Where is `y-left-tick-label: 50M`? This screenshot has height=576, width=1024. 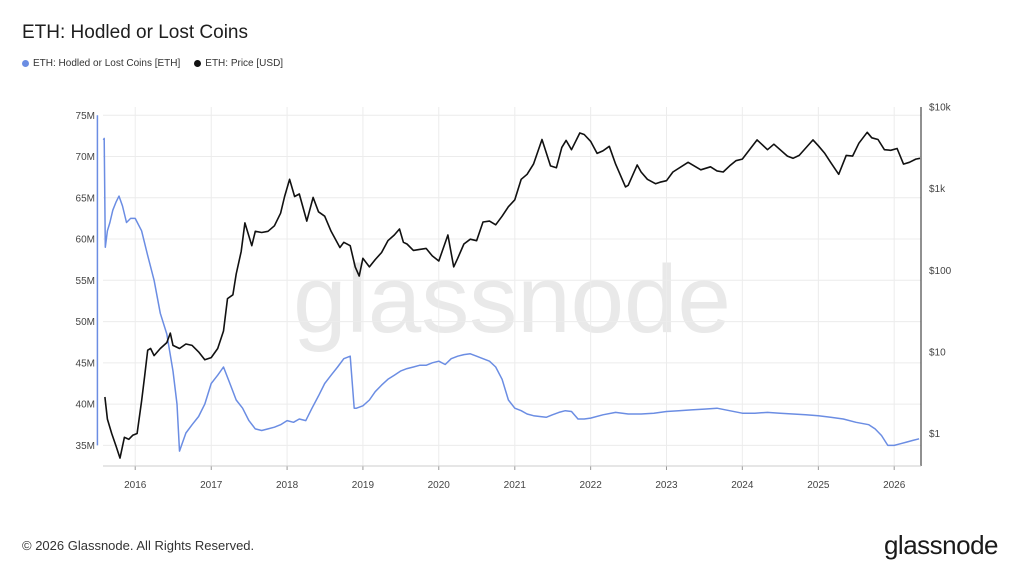 y-left-tick-label: 50M is located at coordinates (85, 322).